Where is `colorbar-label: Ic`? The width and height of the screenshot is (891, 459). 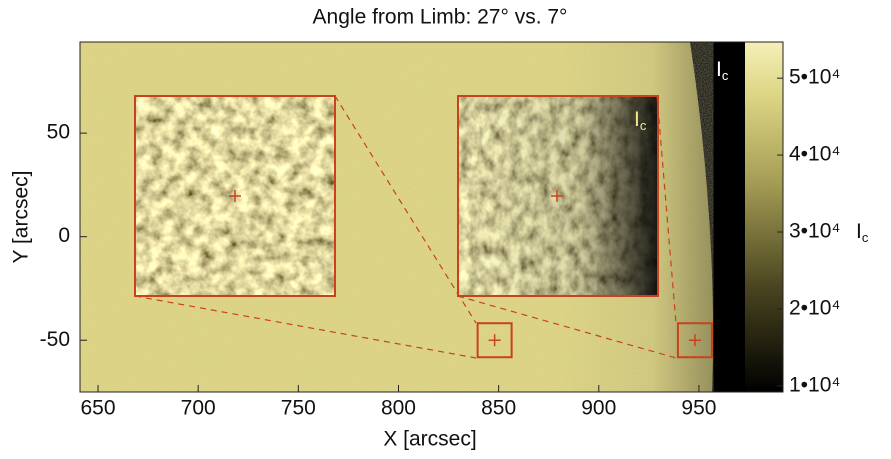
colorbar-label: Ic is located at coordinates (862, 233).